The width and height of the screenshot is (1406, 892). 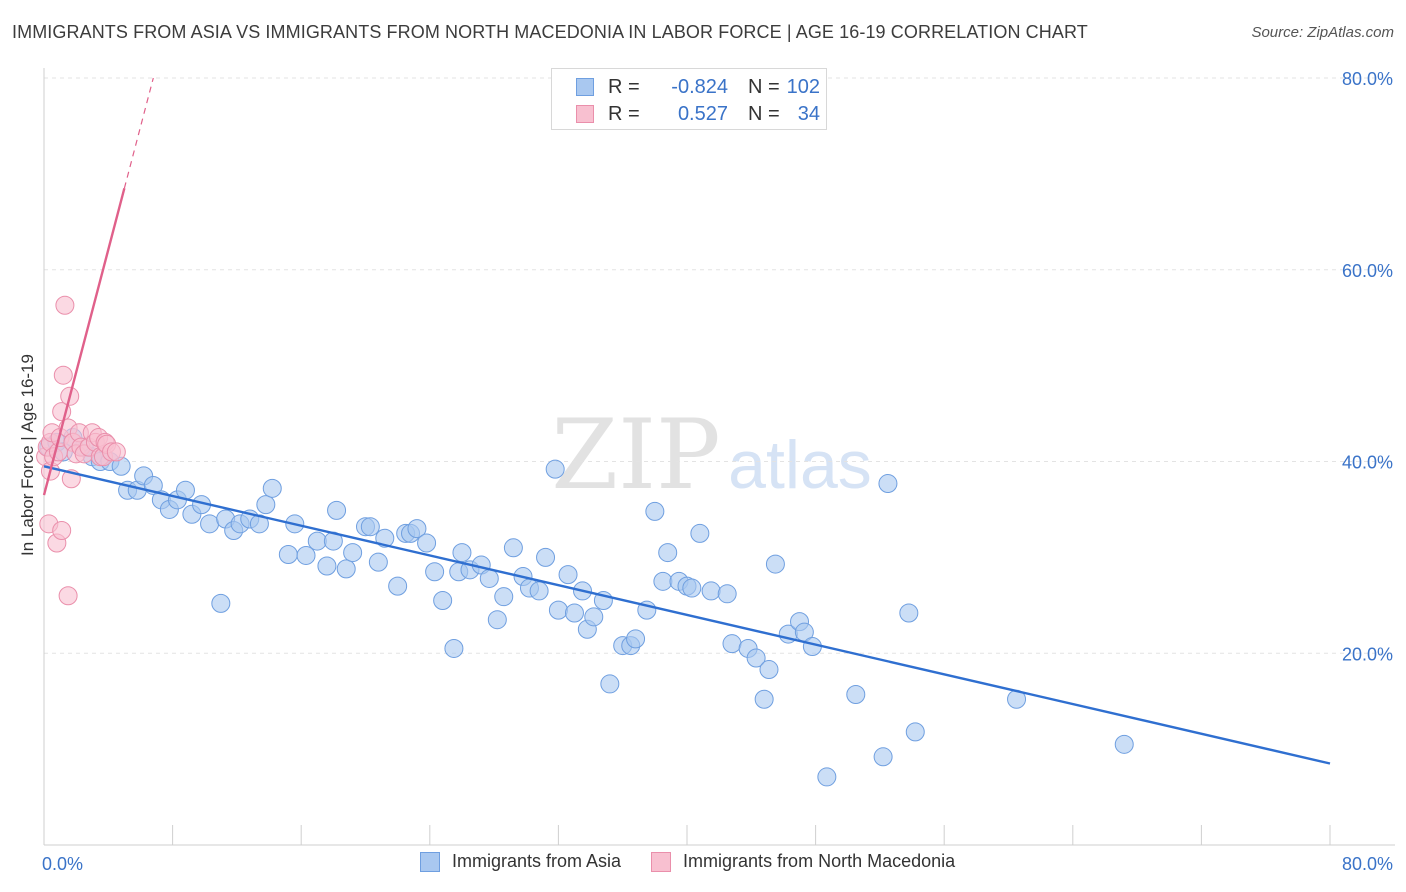 What do you see at coordinates (1367, 864) in the screenshot?
I see `x-tick-label: 80.0%` at bounding box center [1367, 864].